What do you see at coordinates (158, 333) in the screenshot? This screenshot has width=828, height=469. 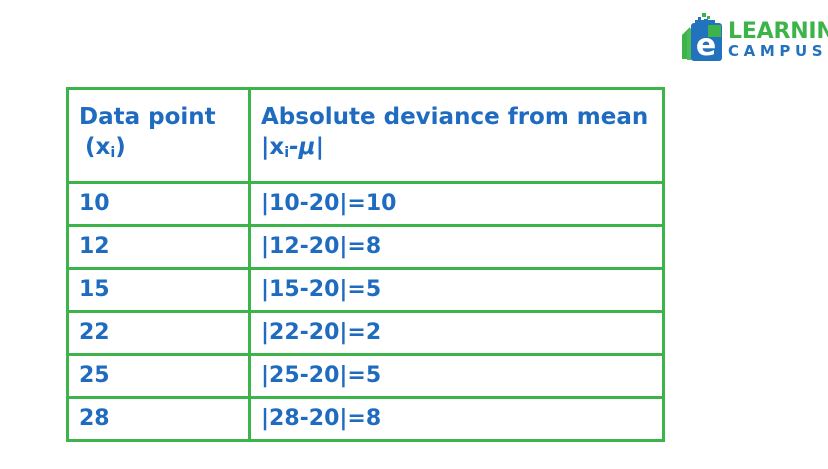 I see `cell-data-point: 22` at bounding box center [158, 333].